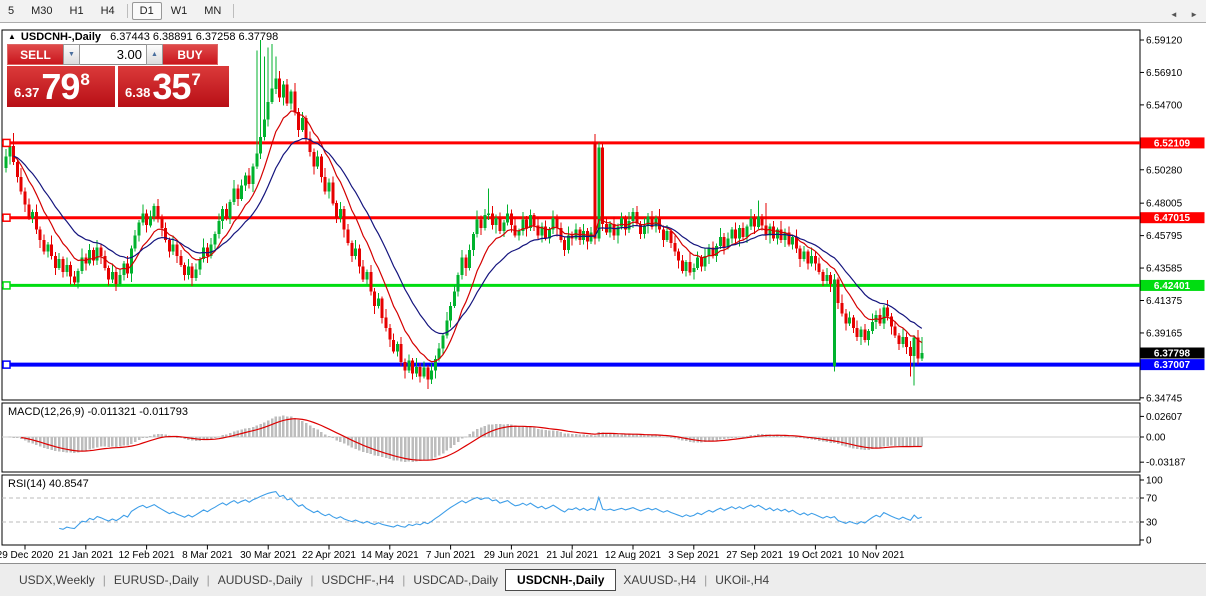 This screenshot has width=1206, height=596. What do you see at coordinates (42, 11) in the screenshot?
I see `timeframe-m30: M30` at bounding box center [42, 11].